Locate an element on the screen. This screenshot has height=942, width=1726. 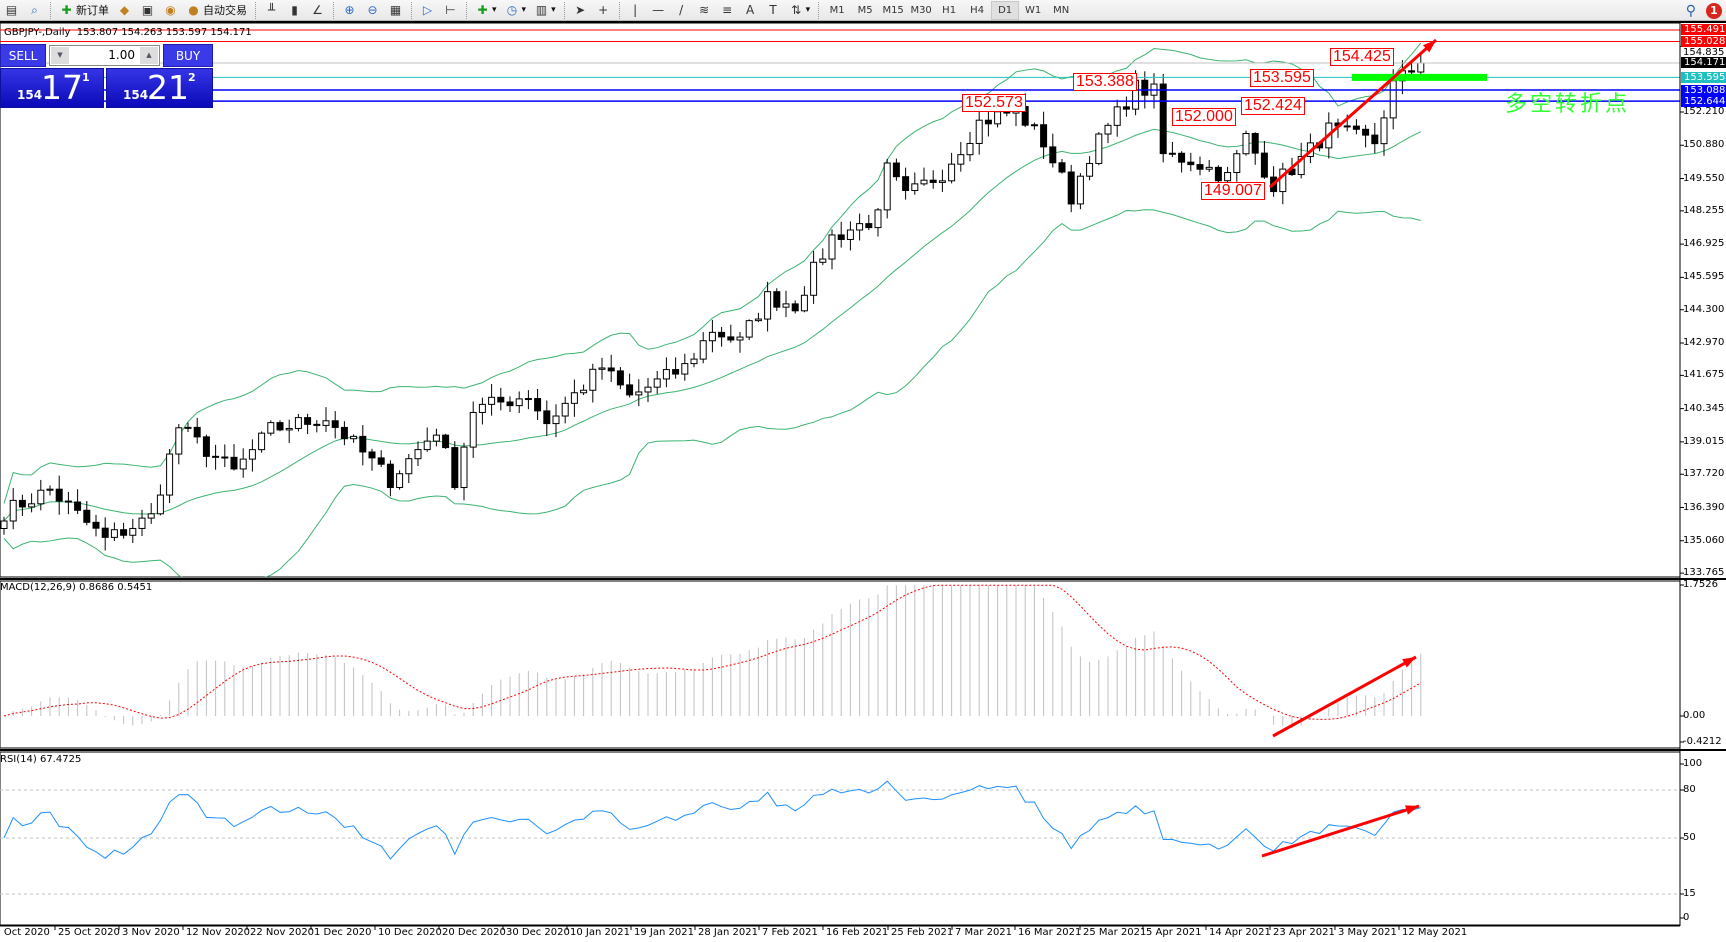
periods-button: ◷ ▾ is located at coordinates (516, 10).